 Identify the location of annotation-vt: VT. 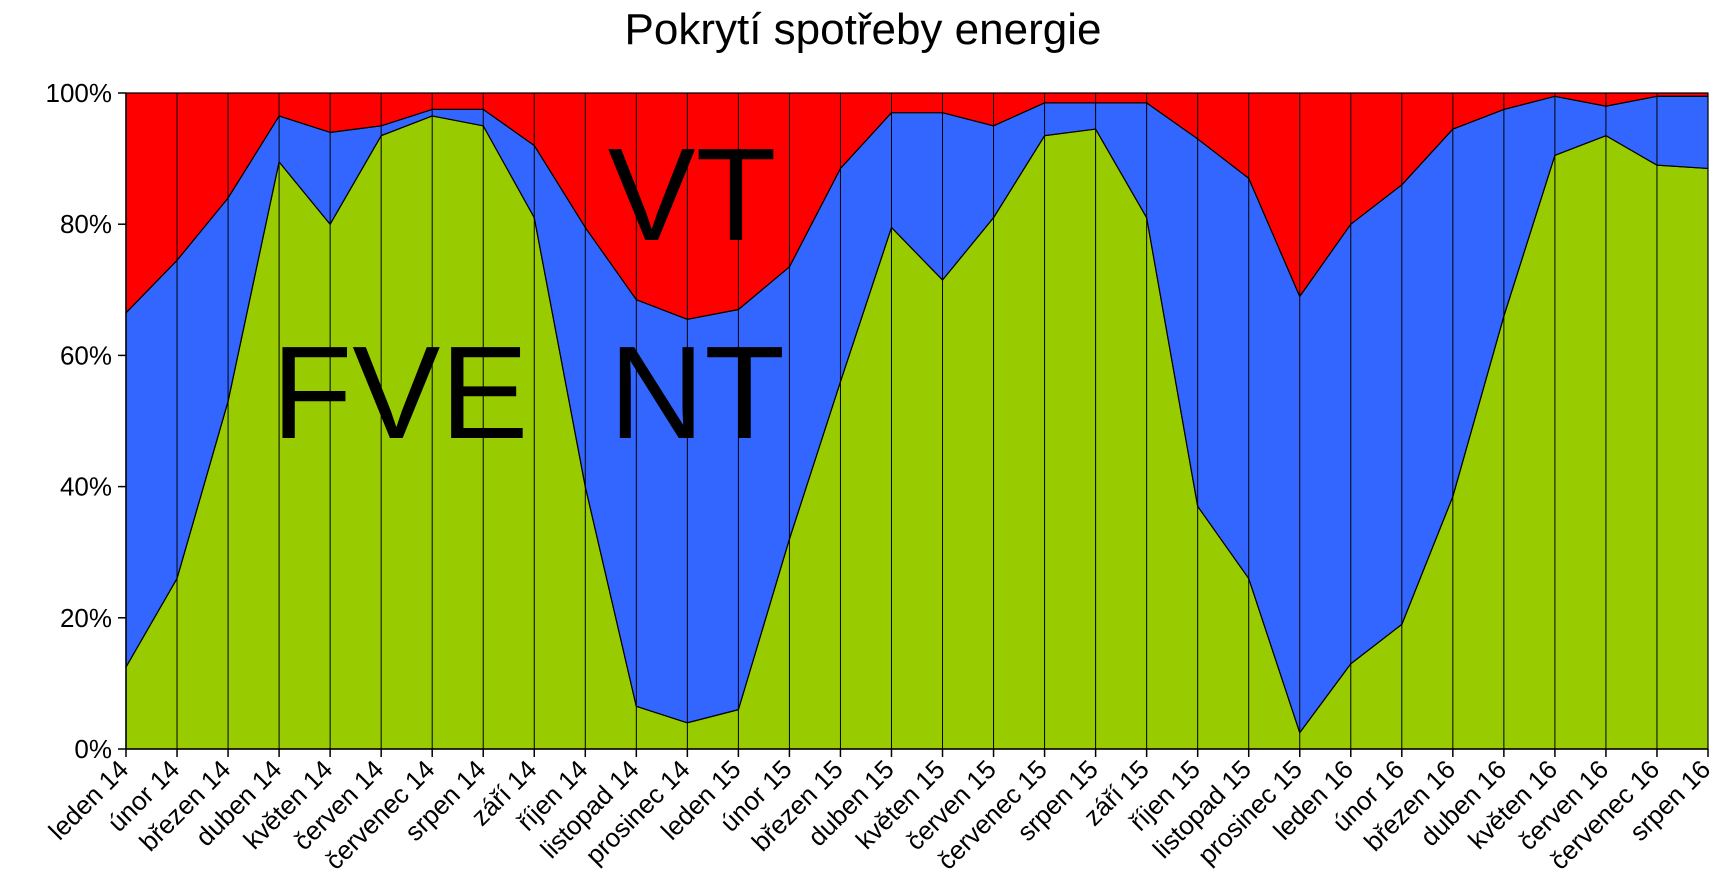
(692, 194).